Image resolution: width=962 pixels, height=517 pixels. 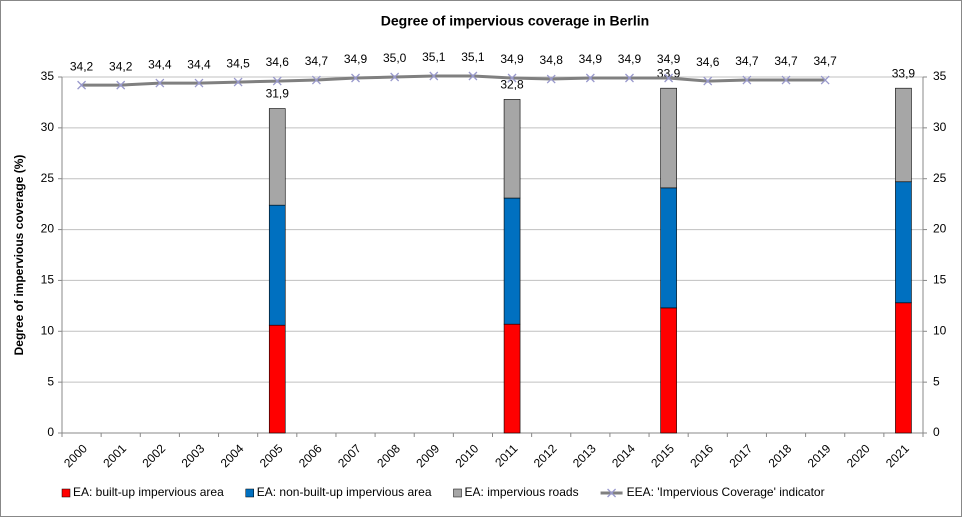 I want to click on y-tick-label: 20, so click(x=48, y=229).